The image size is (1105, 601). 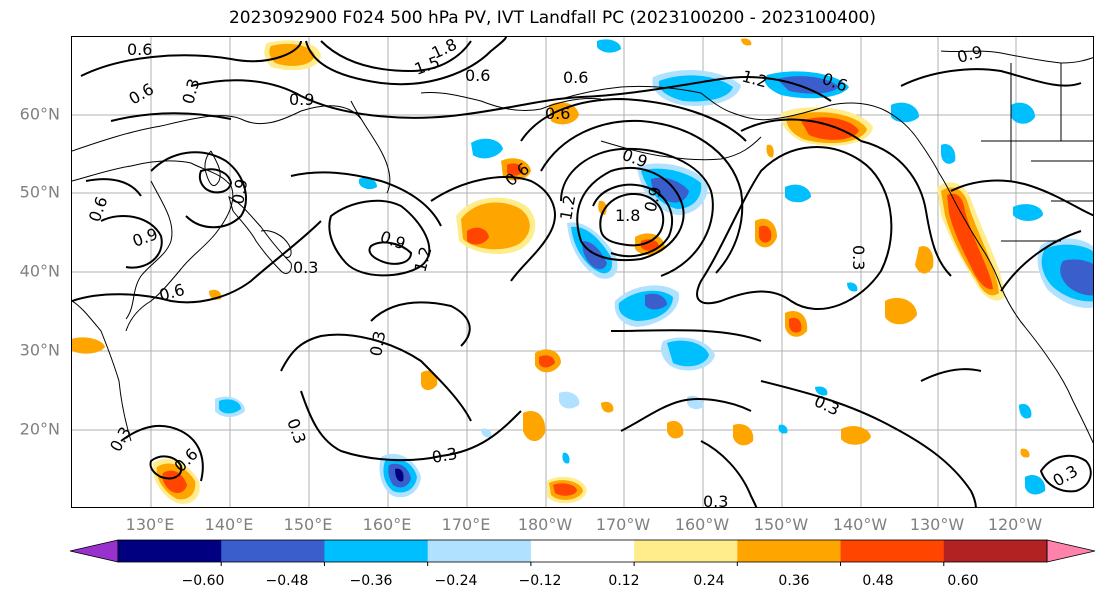 I want to click on colorbar-tick-label: 0.36, so click(x=794, y=581).